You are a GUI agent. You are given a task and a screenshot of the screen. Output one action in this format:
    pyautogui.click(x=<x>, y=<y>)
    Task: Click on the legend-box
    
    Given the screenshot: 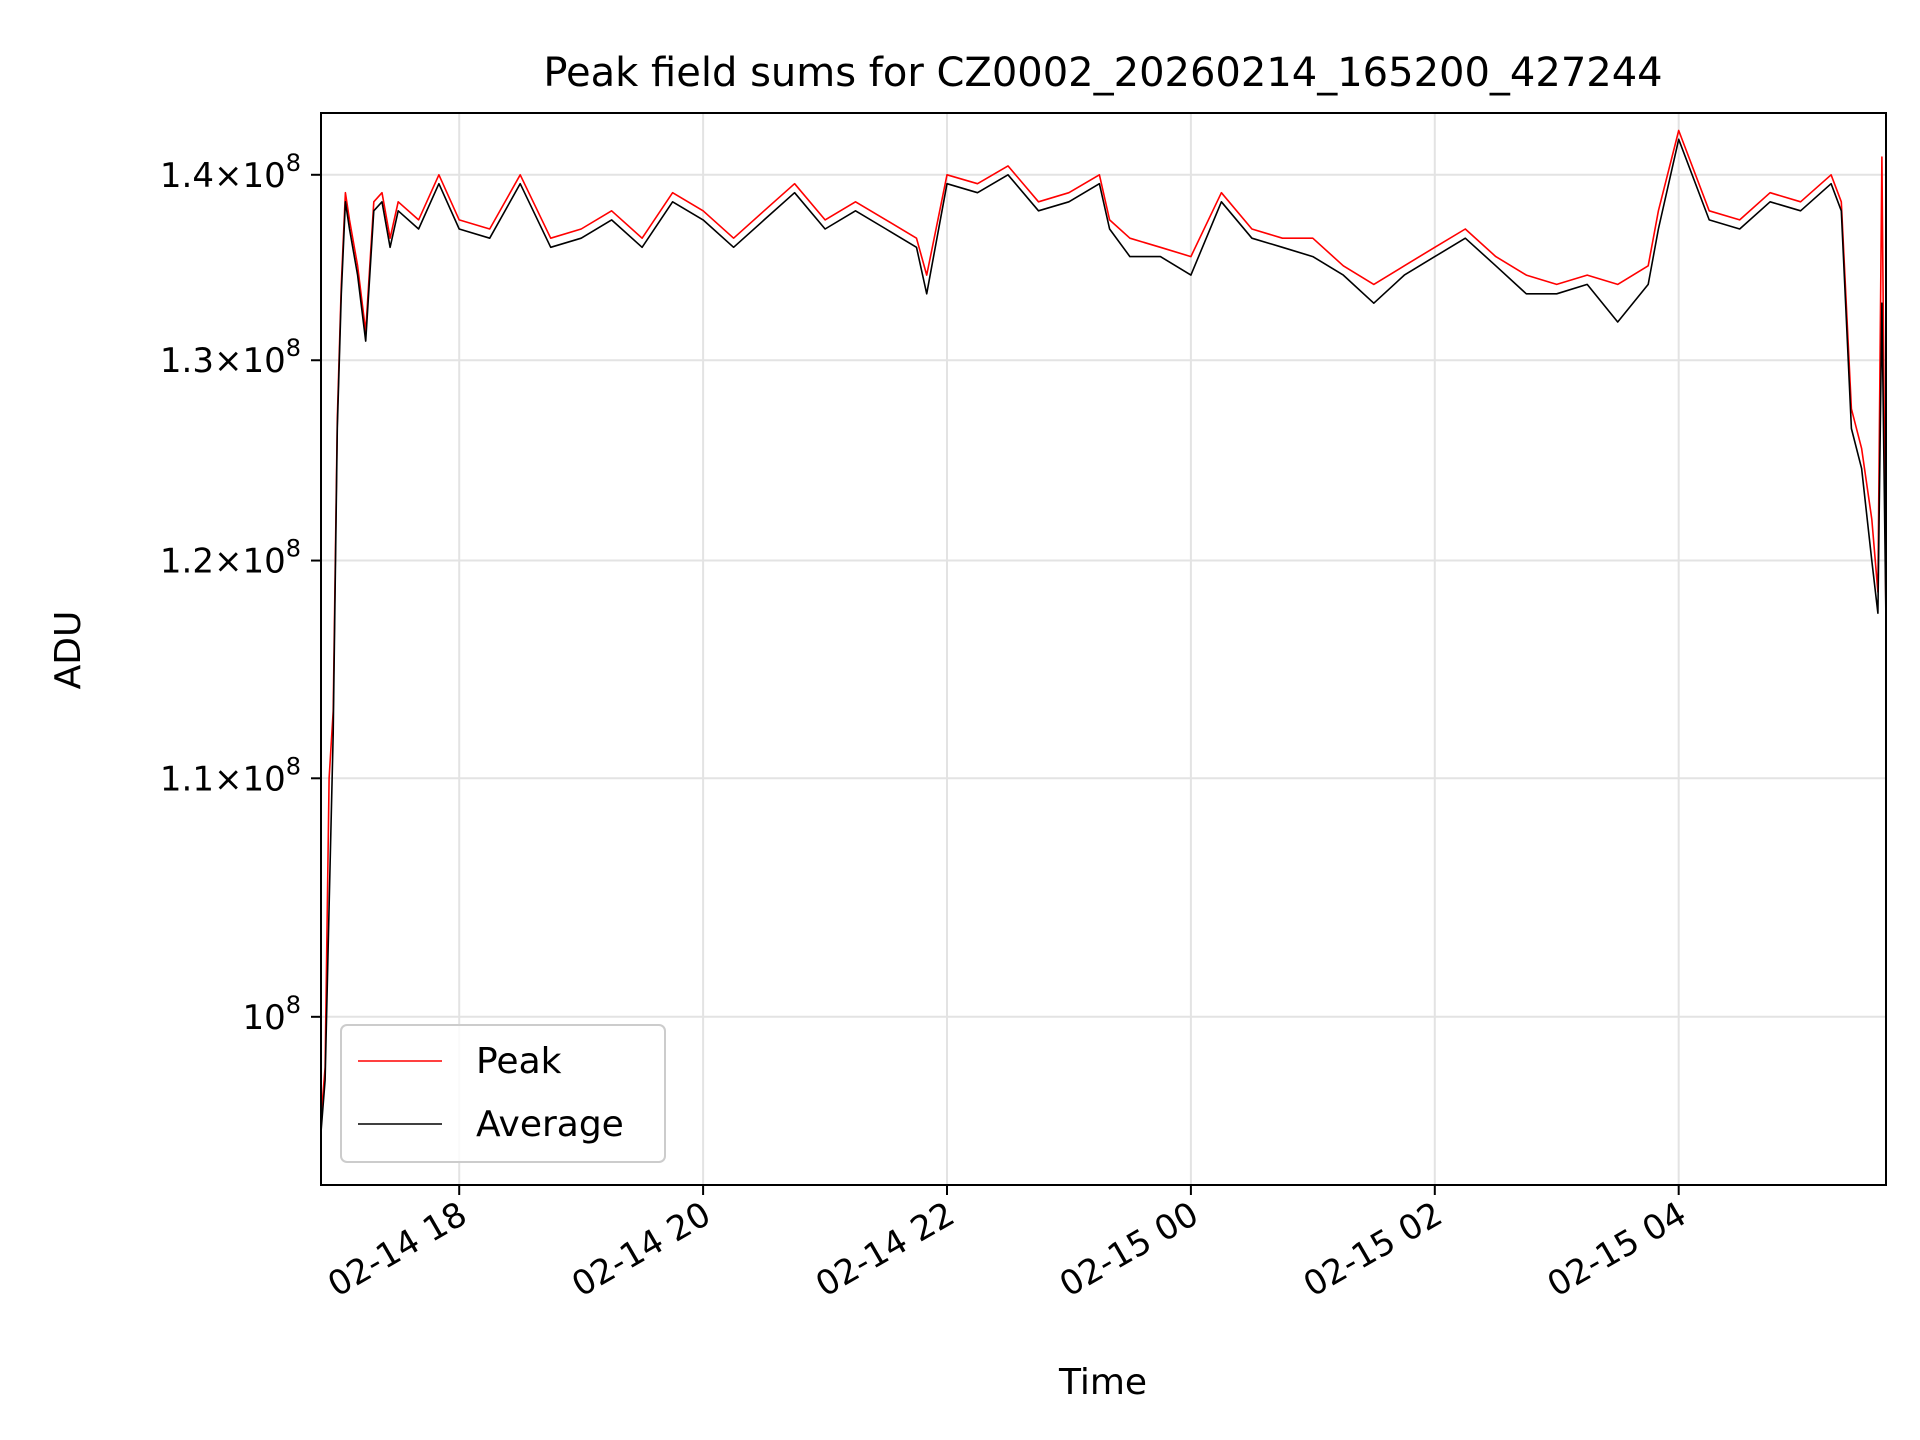 What is the action you would take?
    pyautogui.click(x=503, y=1093)
    